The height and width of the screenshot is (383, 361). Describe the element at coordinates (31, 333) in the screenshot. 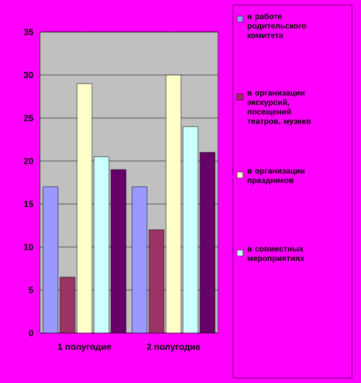

I see `y-tick-label: 0` at that location.